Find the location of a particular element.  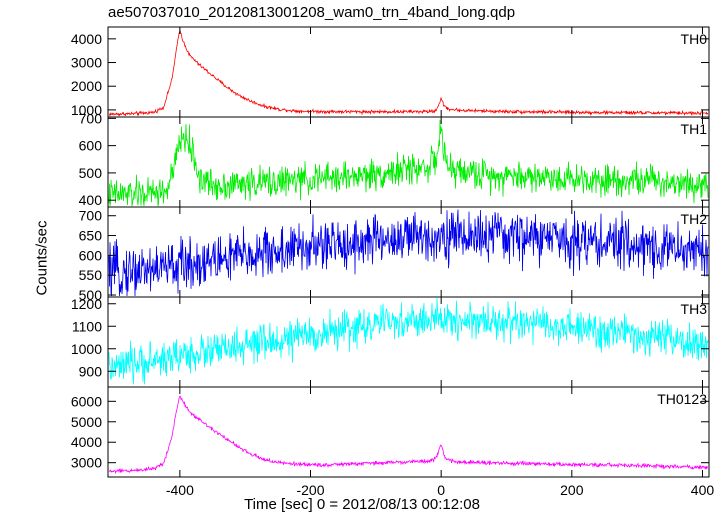

y-tick-label-th2: 600 is located at coordinates (91, 255).